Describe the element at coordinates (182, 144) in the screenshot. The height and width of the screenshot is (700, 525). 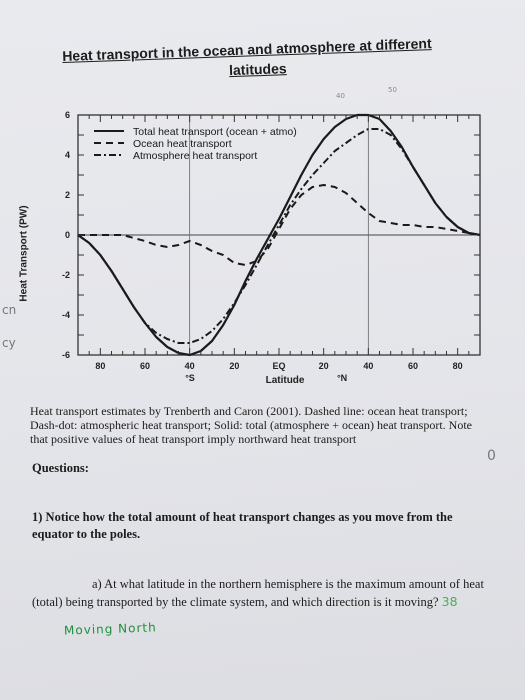
I see `legend-label-dashed: Ocean heat transport` at that location.